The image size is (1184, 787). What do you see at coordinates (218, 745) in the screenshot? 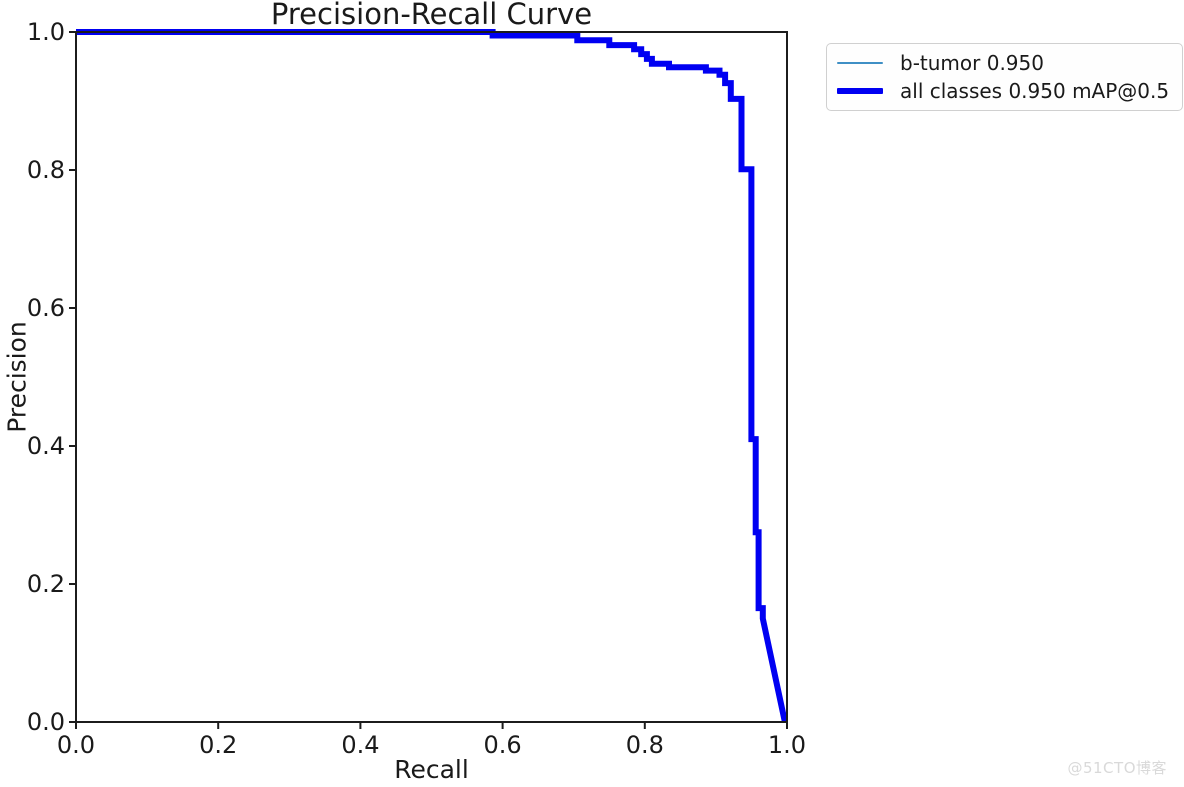
I see `x-tick-label: 0.2` at bounding box center [218, 745].